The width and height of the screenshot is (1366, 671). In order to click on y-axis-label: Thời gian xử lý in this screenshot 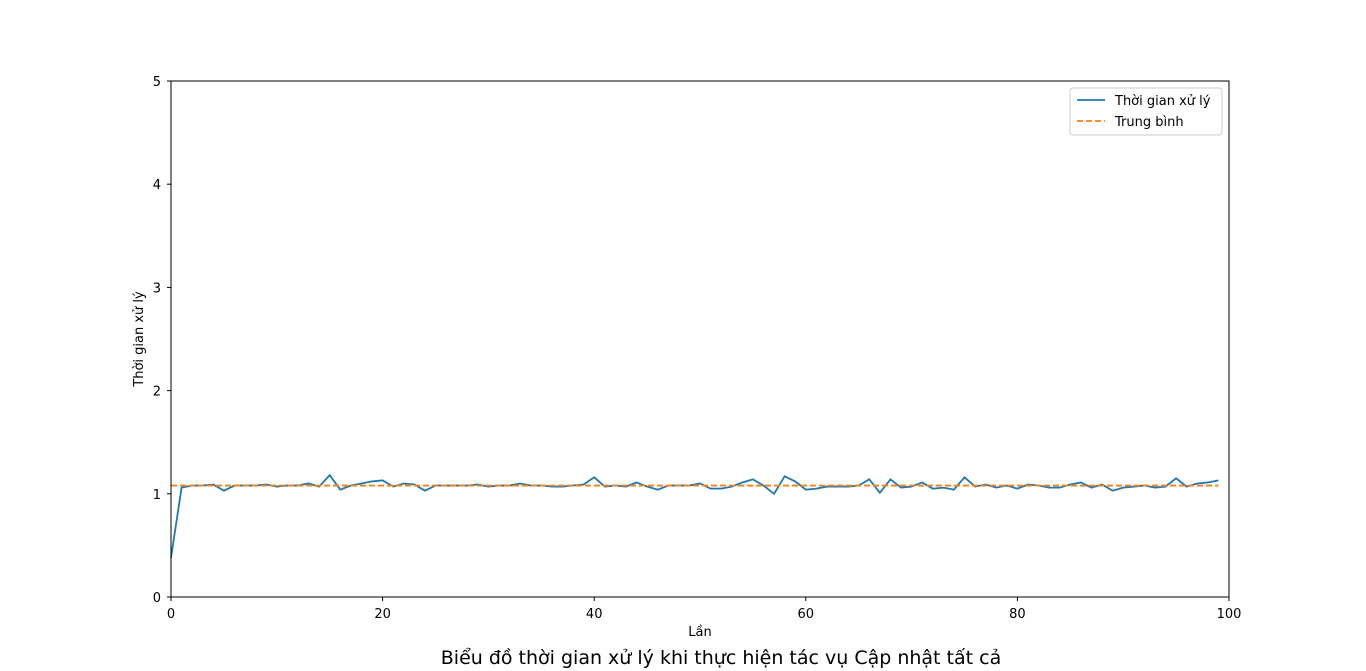, I will do `click(139, 339)`.